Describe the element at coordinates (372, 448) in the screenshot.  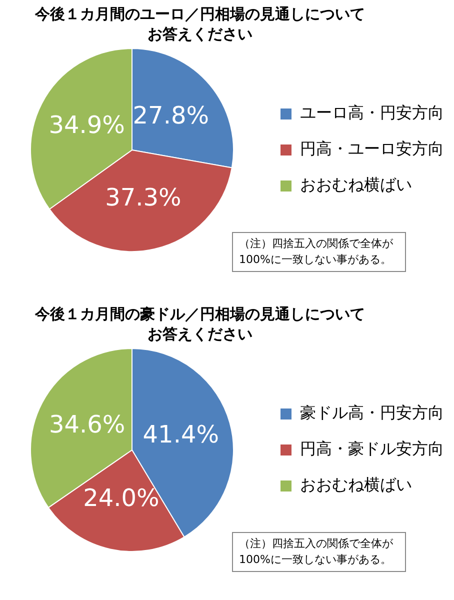
I see `legend-label: 円高・豪ドル安方向` at that location.